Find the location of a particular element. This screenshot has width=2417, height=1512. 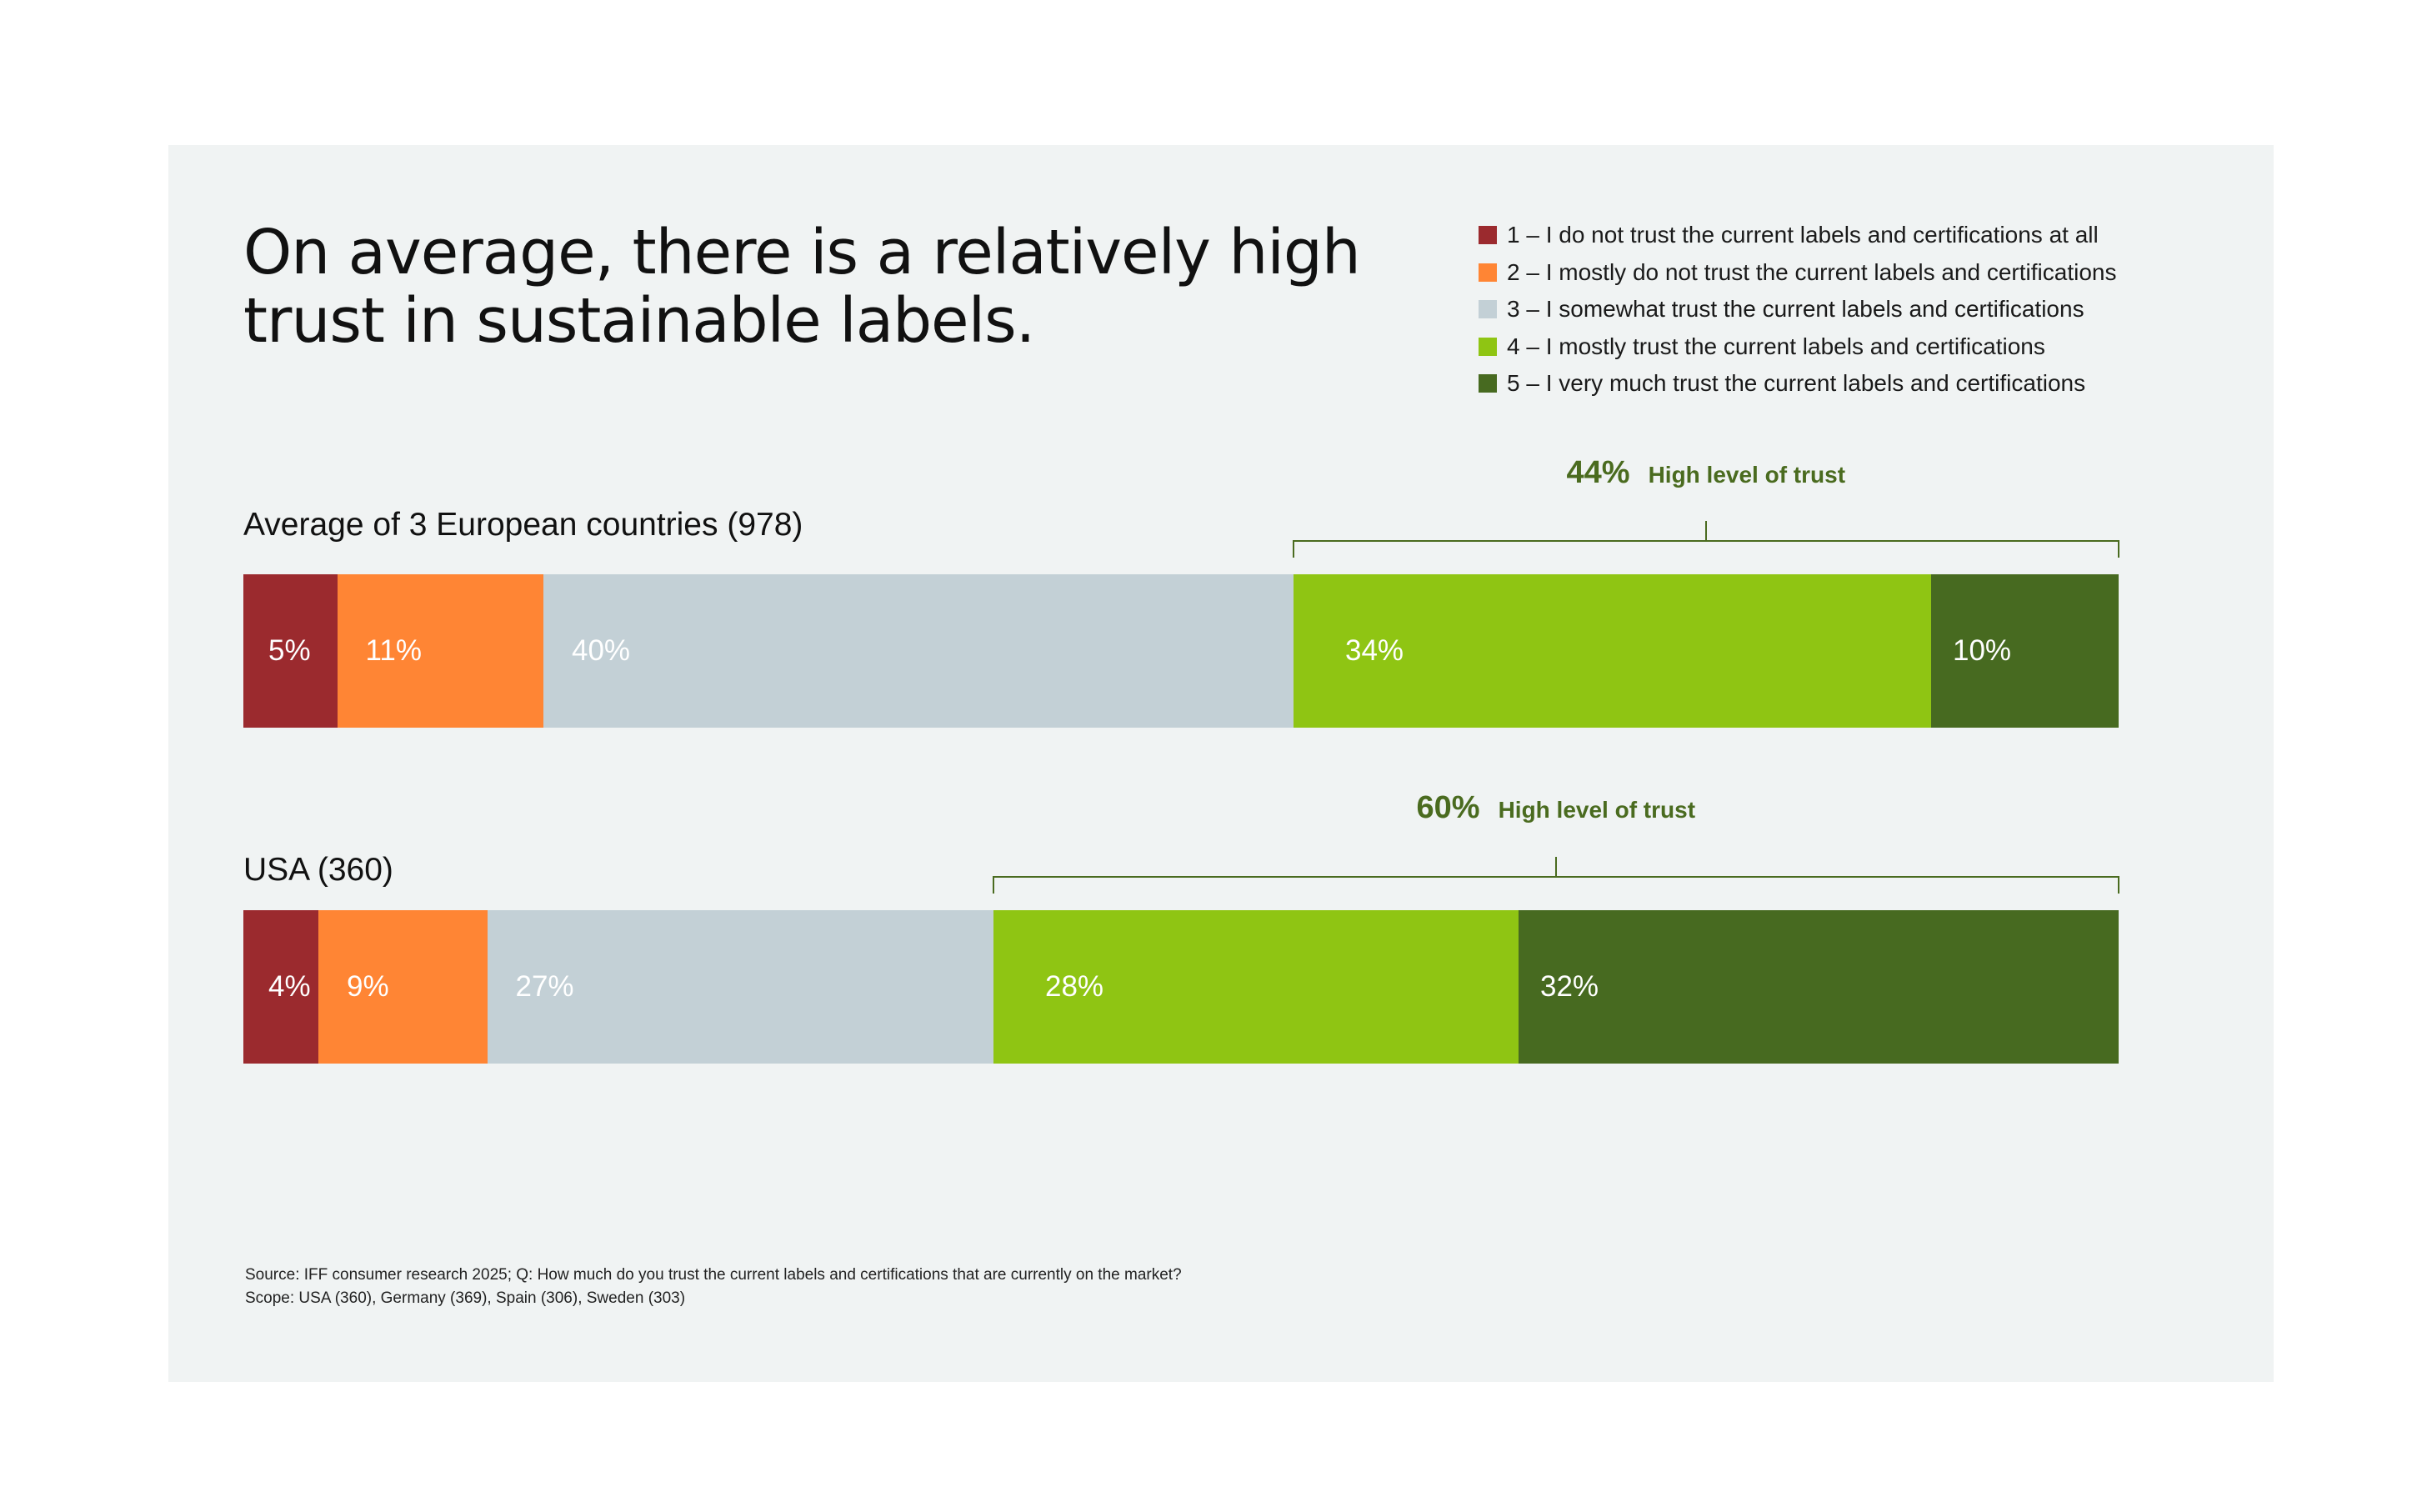

segment-value-label: 27% is located at coordinates (544, 987).